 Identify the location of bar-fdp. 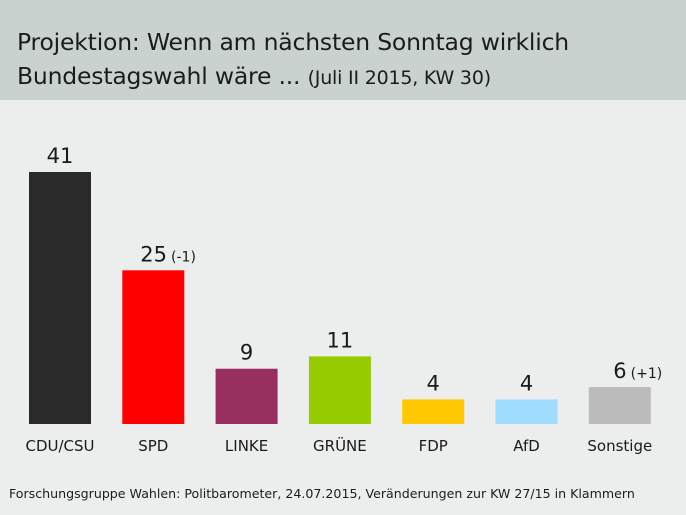
(433, 411).